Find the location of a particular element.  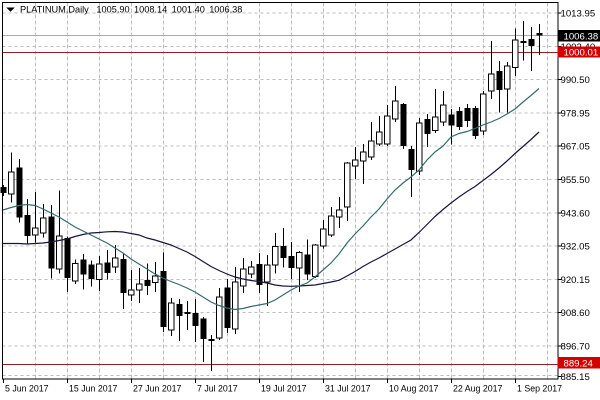

svg-text: 896.70 is located at coordinates (575, 347).